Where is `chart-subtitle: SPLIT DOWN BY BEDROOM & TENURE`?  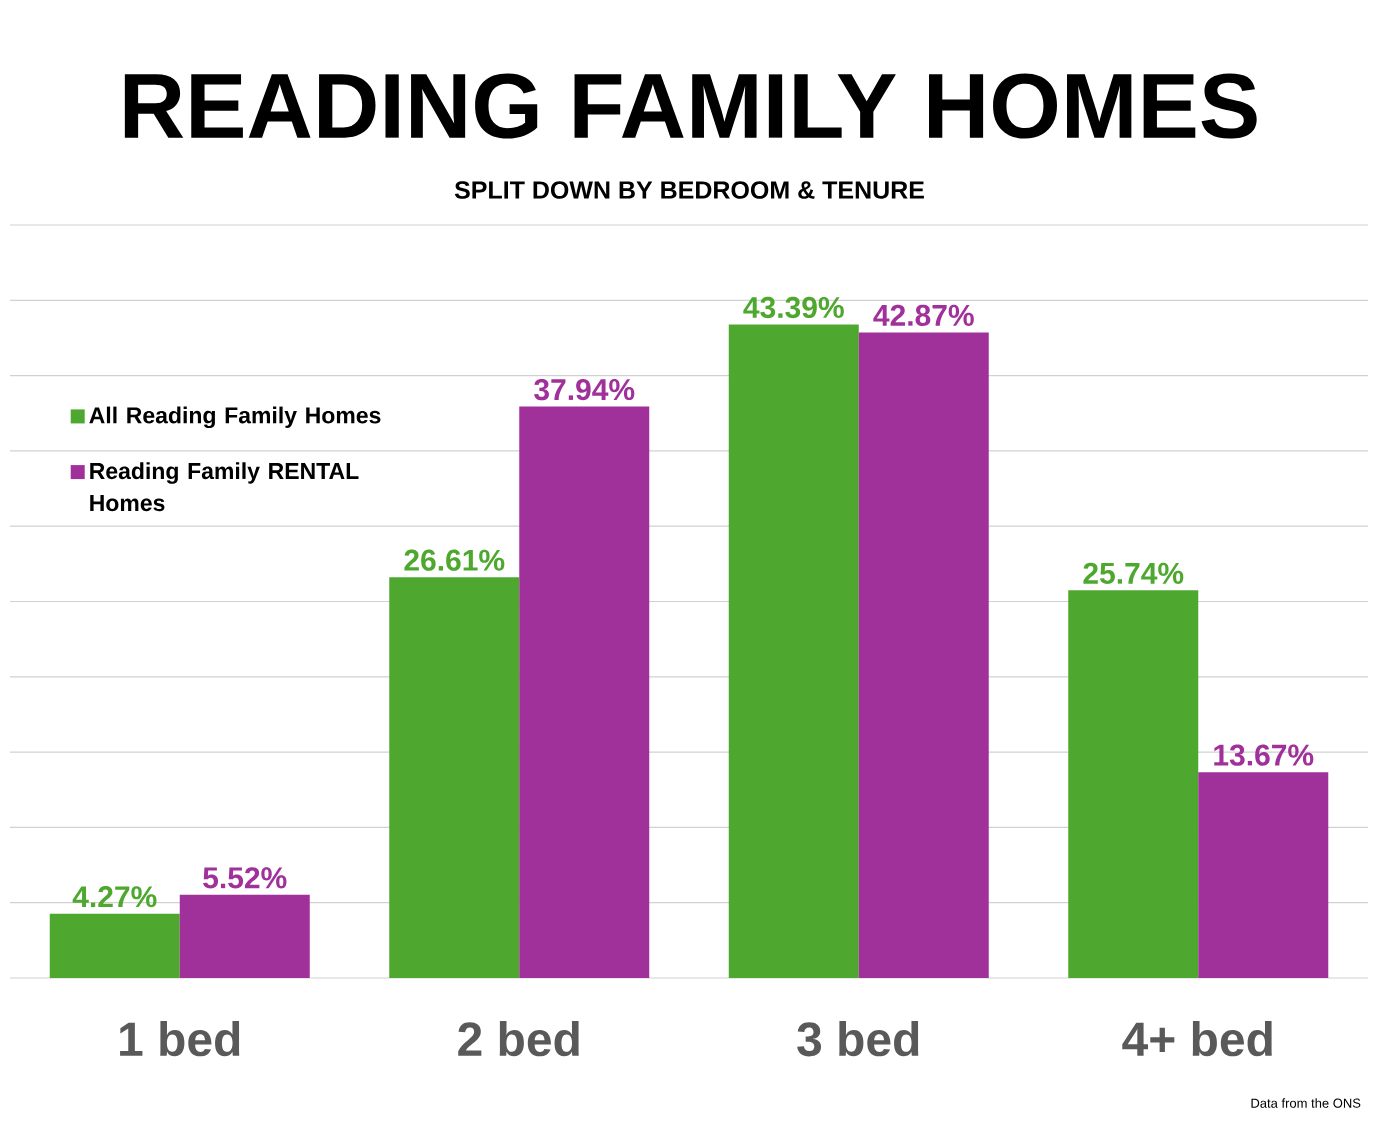
chart-subtitle: SPLIT DOWN BY BEDROOM & TENURE is located at coordinates (689, 190).